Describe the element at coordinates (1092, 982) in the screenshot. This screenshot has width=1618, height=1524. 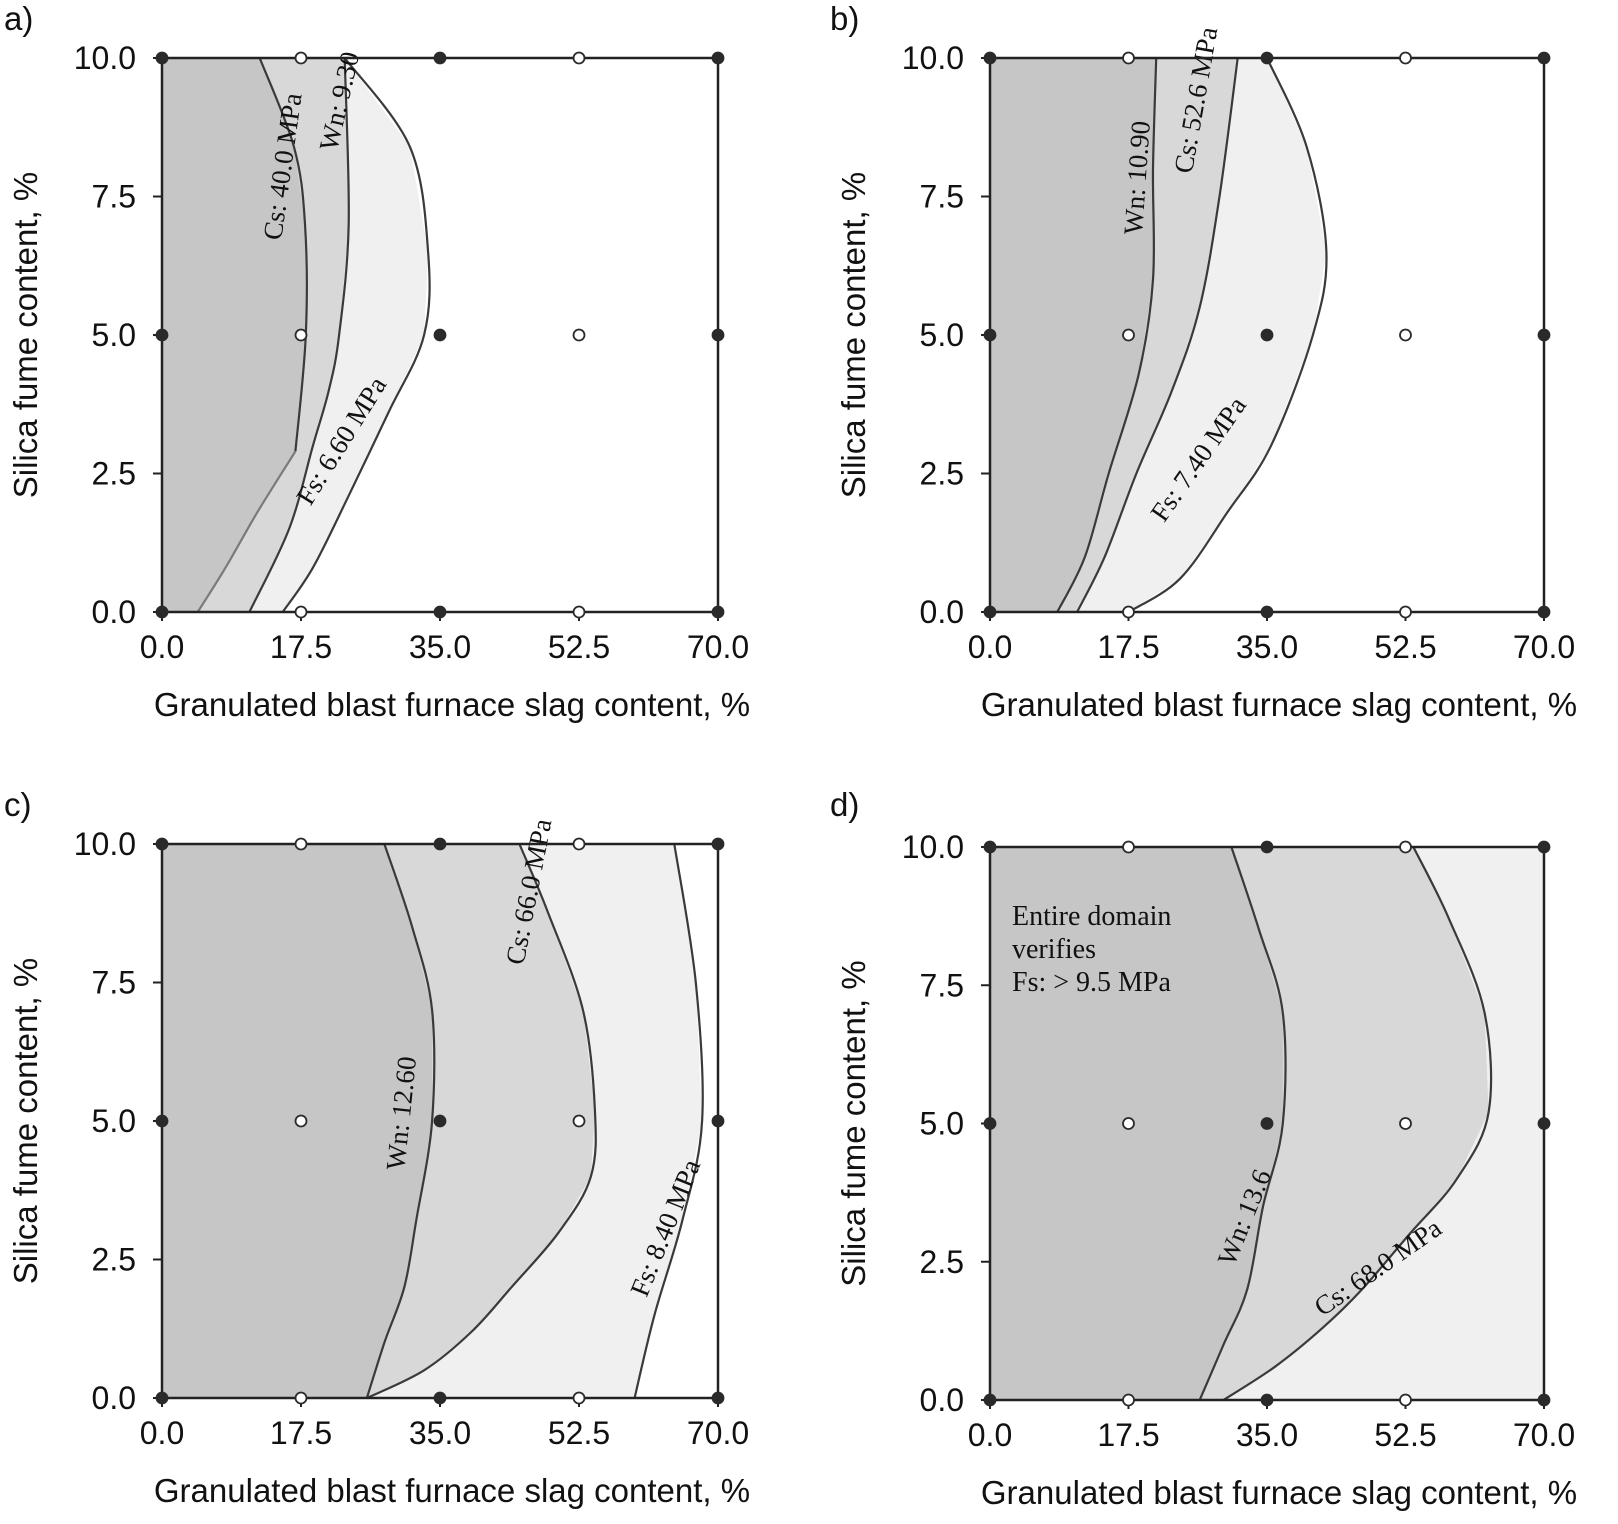
I see `note-text: Fs: > 9.5 MPa` at that location.